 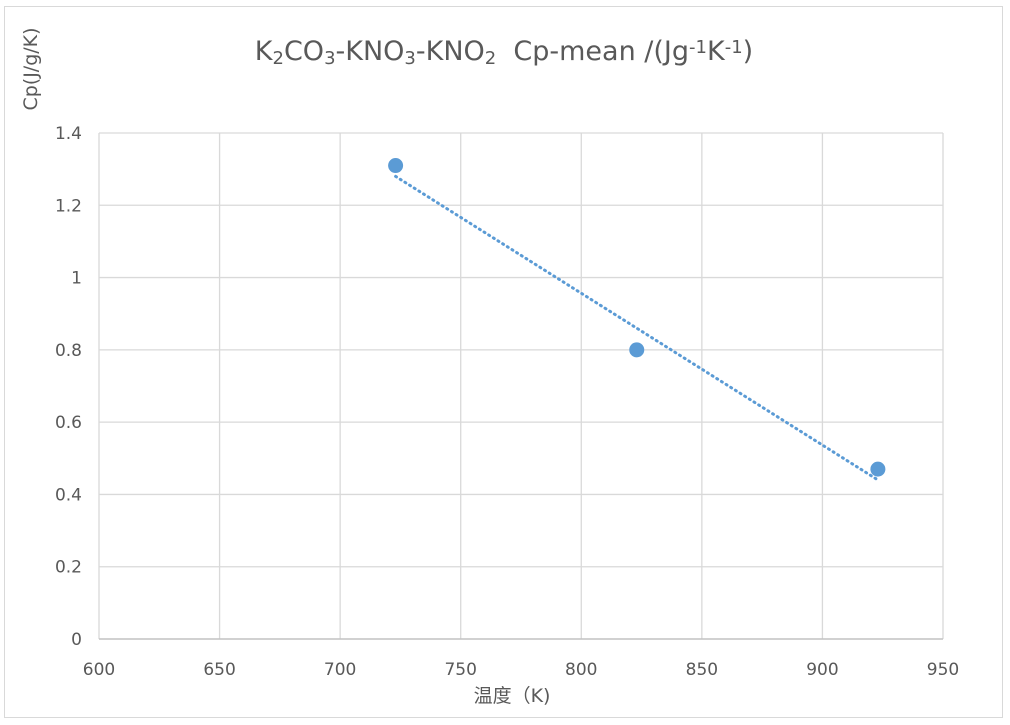 What do you see at coordinates (460, 670) in the screenshot?
I see `x-tick-label: 750` at bounding box center [460, 670].